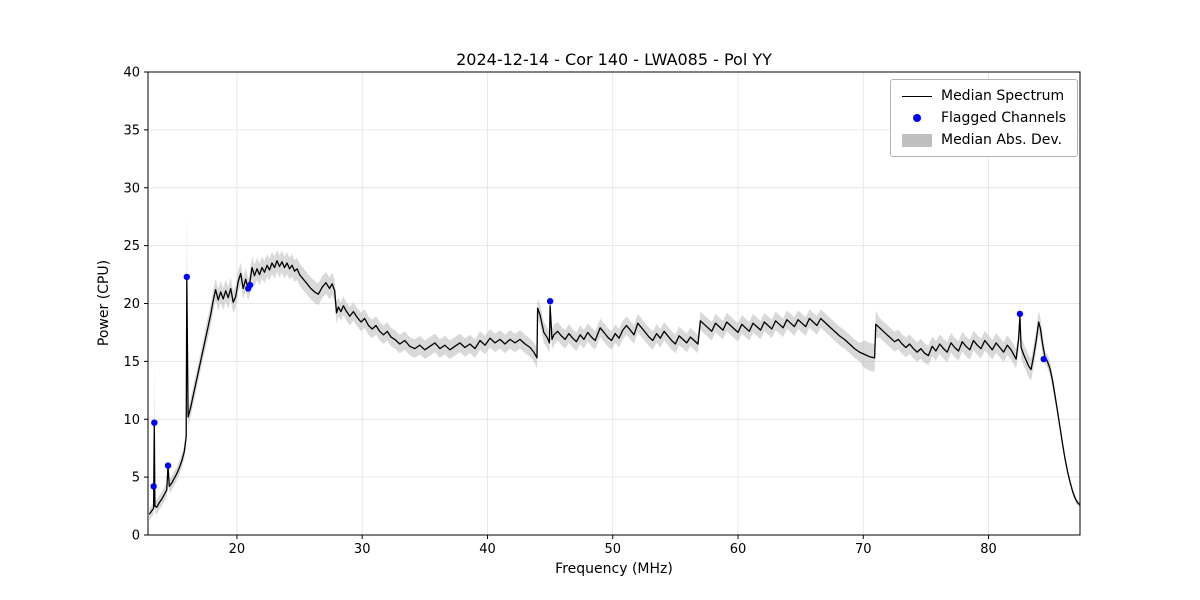 This screenshot has height=600, width=1200. I want to click on legend-item-flagged-channels: Flagged Channels, so click(984, 118).